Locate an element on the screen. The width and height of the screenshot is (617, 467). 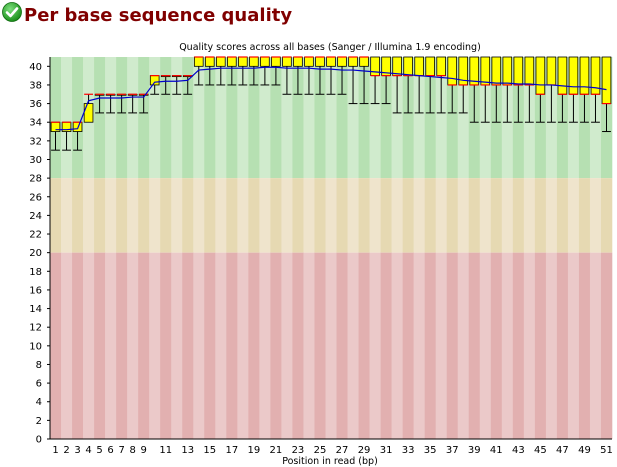
y-tick-label: 18 is located at coordinates (35, 272).